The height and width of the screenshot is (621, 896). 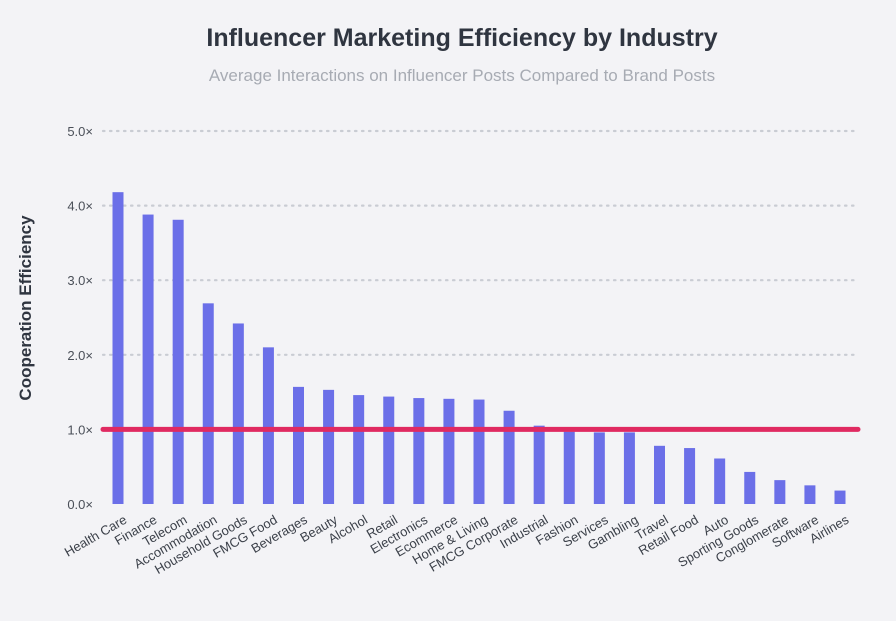 What do you see at coordinates (25, 308) in the screenshot?
I see `y-axis-label: Cooperation Efficiency` at bounding box center [25, 308].